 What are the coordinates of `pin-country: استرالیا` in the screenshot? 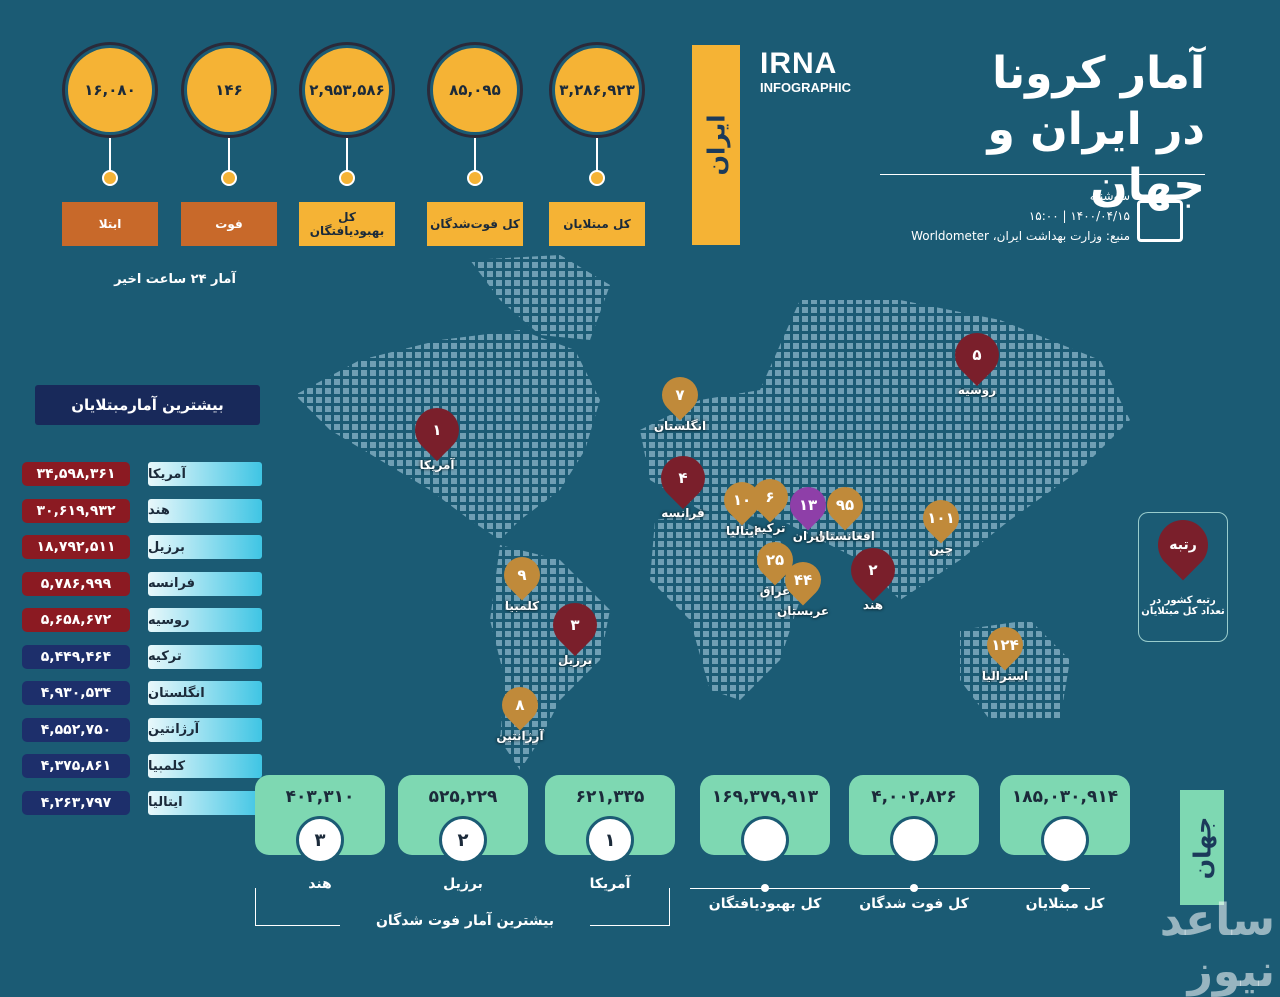 It's located at (1005, 676).